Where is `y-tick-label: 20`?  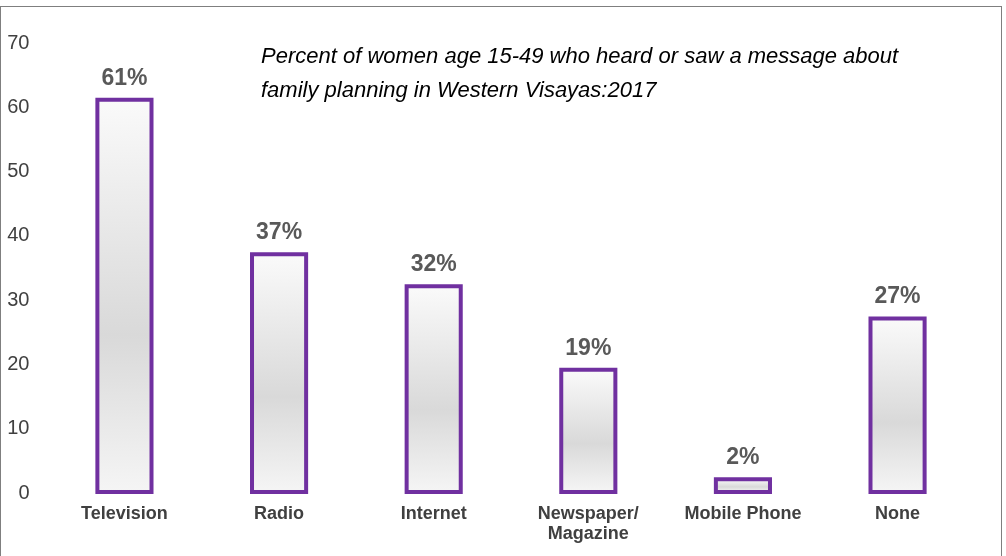
y-tick-label: 20 is located at coordinates (18, 362).